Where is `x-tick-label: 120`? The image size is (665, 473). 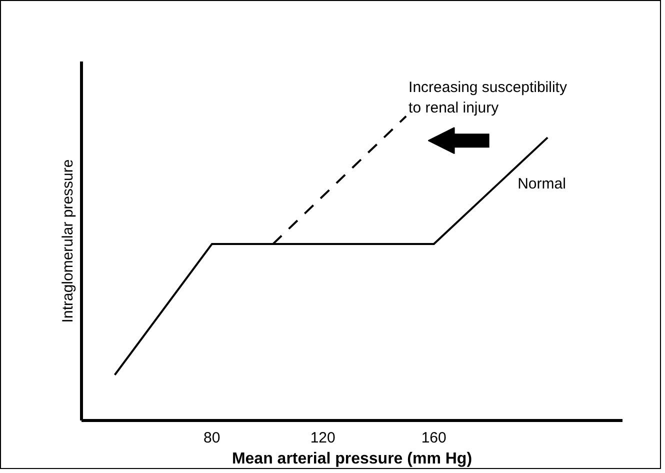
x-tick-label: 120 is located at coordinates (323, 438).